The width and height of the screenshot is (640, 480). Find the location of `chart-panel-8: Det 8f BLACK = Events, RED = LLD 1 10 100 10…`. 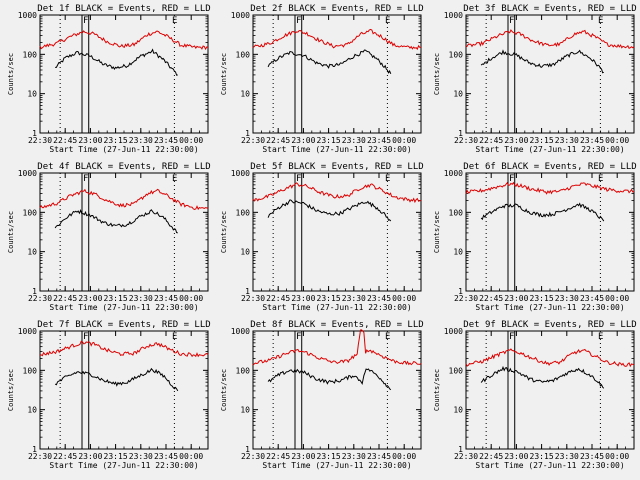

chart-panel-8: Det 8f BLACK = Events, RED = LLD 1 10 100 10… is located at coordinates (322, 395).